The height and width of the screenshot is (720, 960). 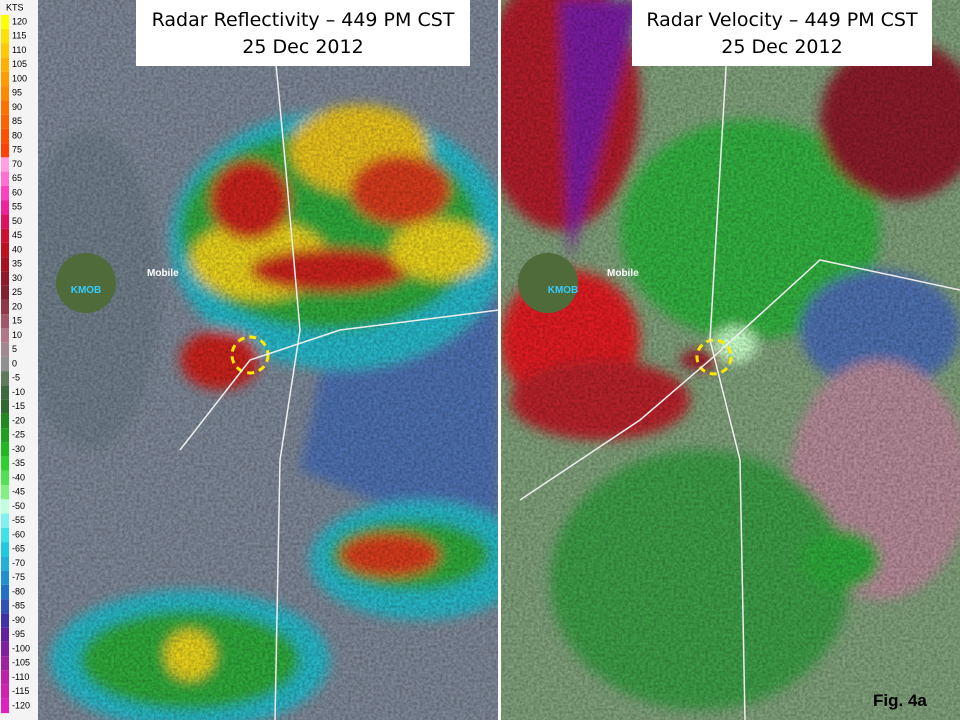 I want to click on colorbar-label: -80, so click(x=18, y=591).